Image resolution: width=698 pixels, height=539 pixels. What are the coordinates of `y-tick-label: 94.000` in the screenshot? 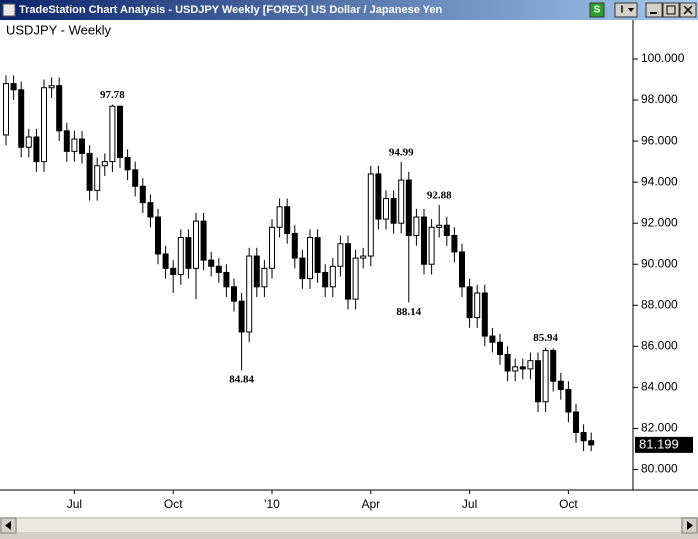 It's located at (659, 181).